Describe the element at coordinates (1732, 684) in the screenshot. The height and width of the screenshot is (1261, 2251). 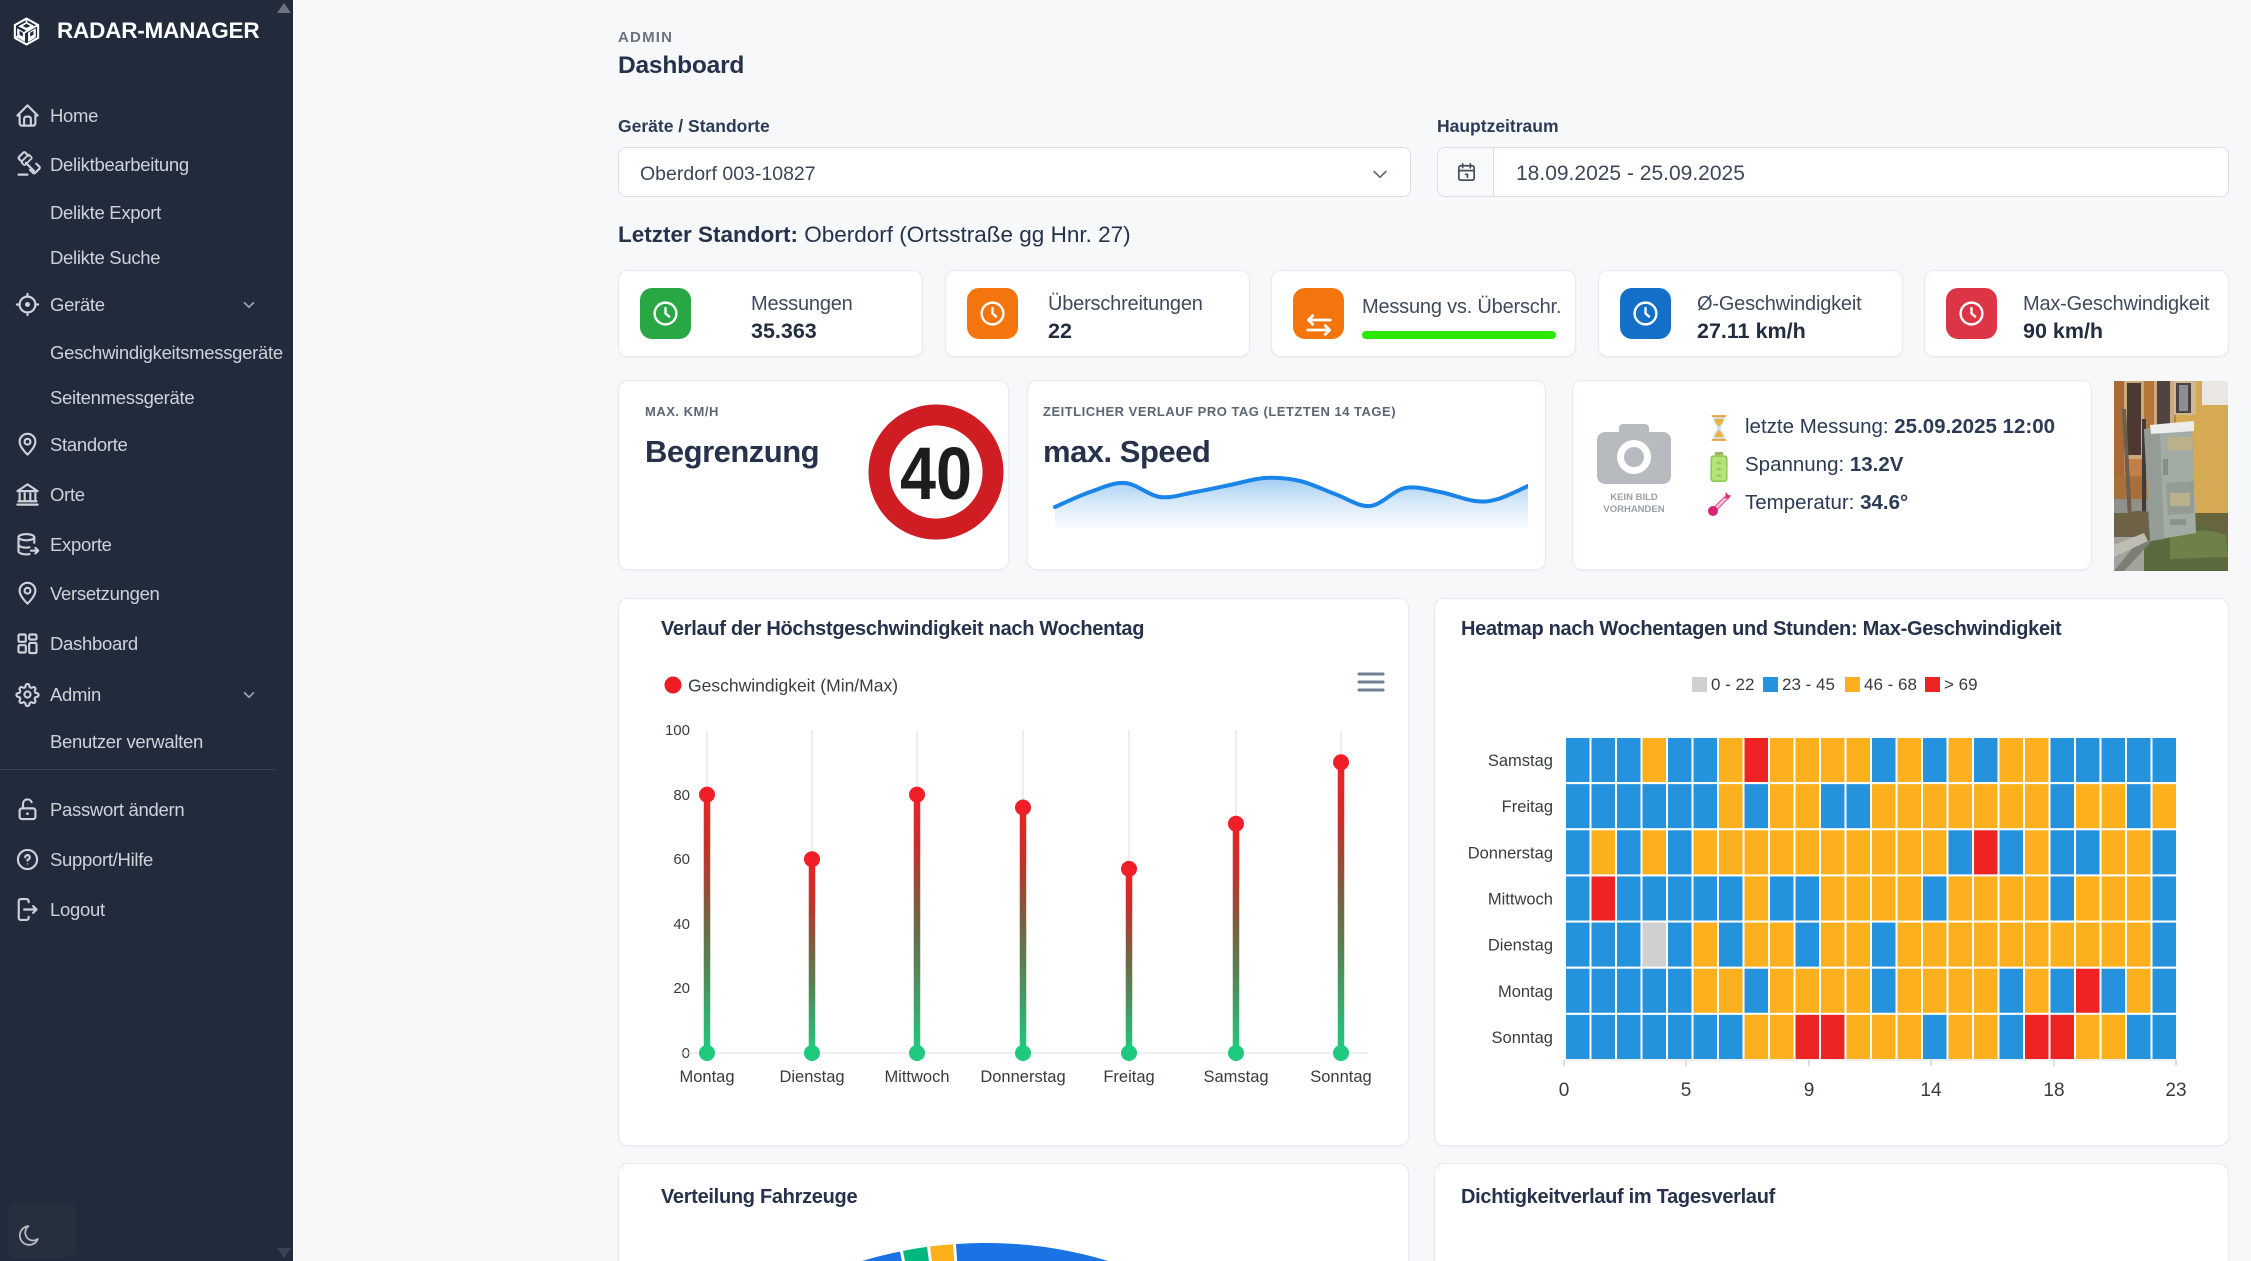
I see `svg-text: 0 - 22` at that location.